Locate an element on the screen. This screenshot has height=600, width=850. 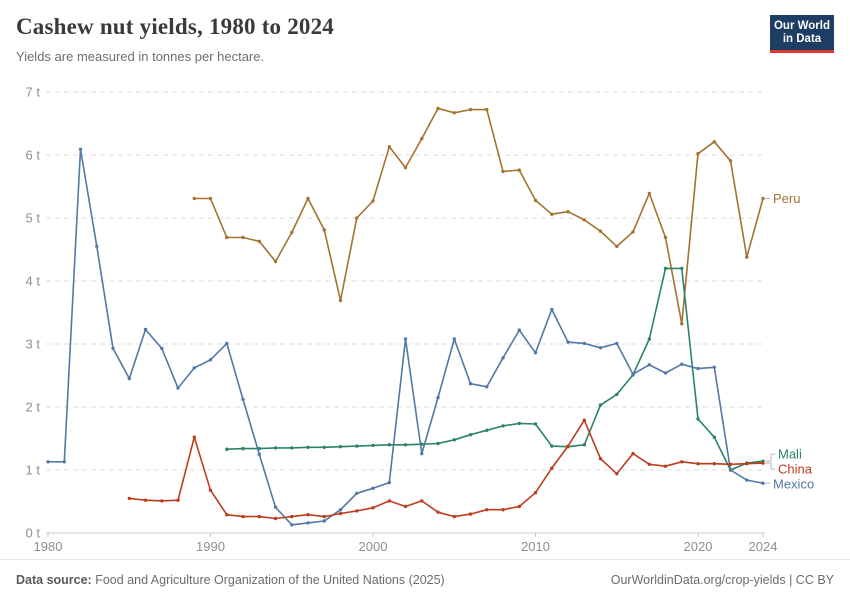
x-tick-label: 2024 is located at coordinates (763, 546).